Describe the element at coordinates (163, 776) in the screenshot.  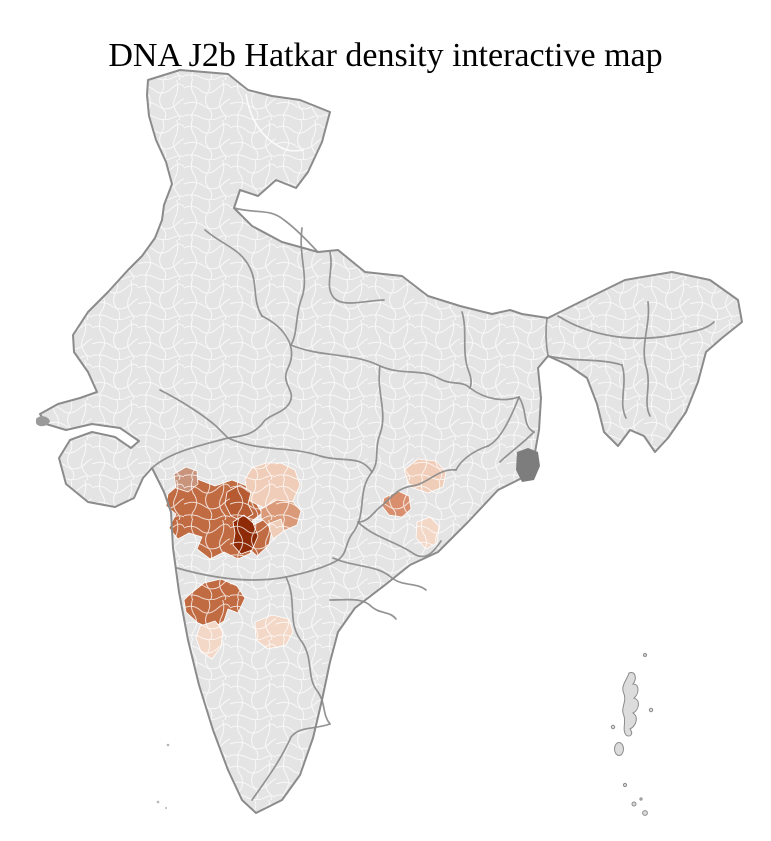
I see `lakshadweep-islands` at that location.